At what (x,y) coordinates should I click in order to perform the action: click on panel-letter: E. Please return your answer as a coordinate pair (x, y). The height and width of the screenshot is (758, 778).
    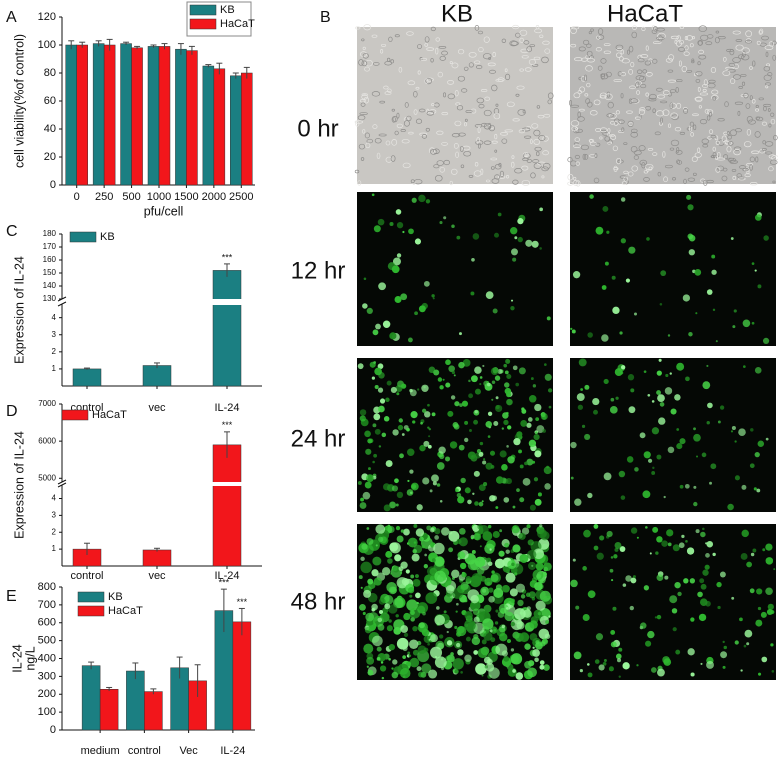
    Looking at the image, I should click on (11, 596).